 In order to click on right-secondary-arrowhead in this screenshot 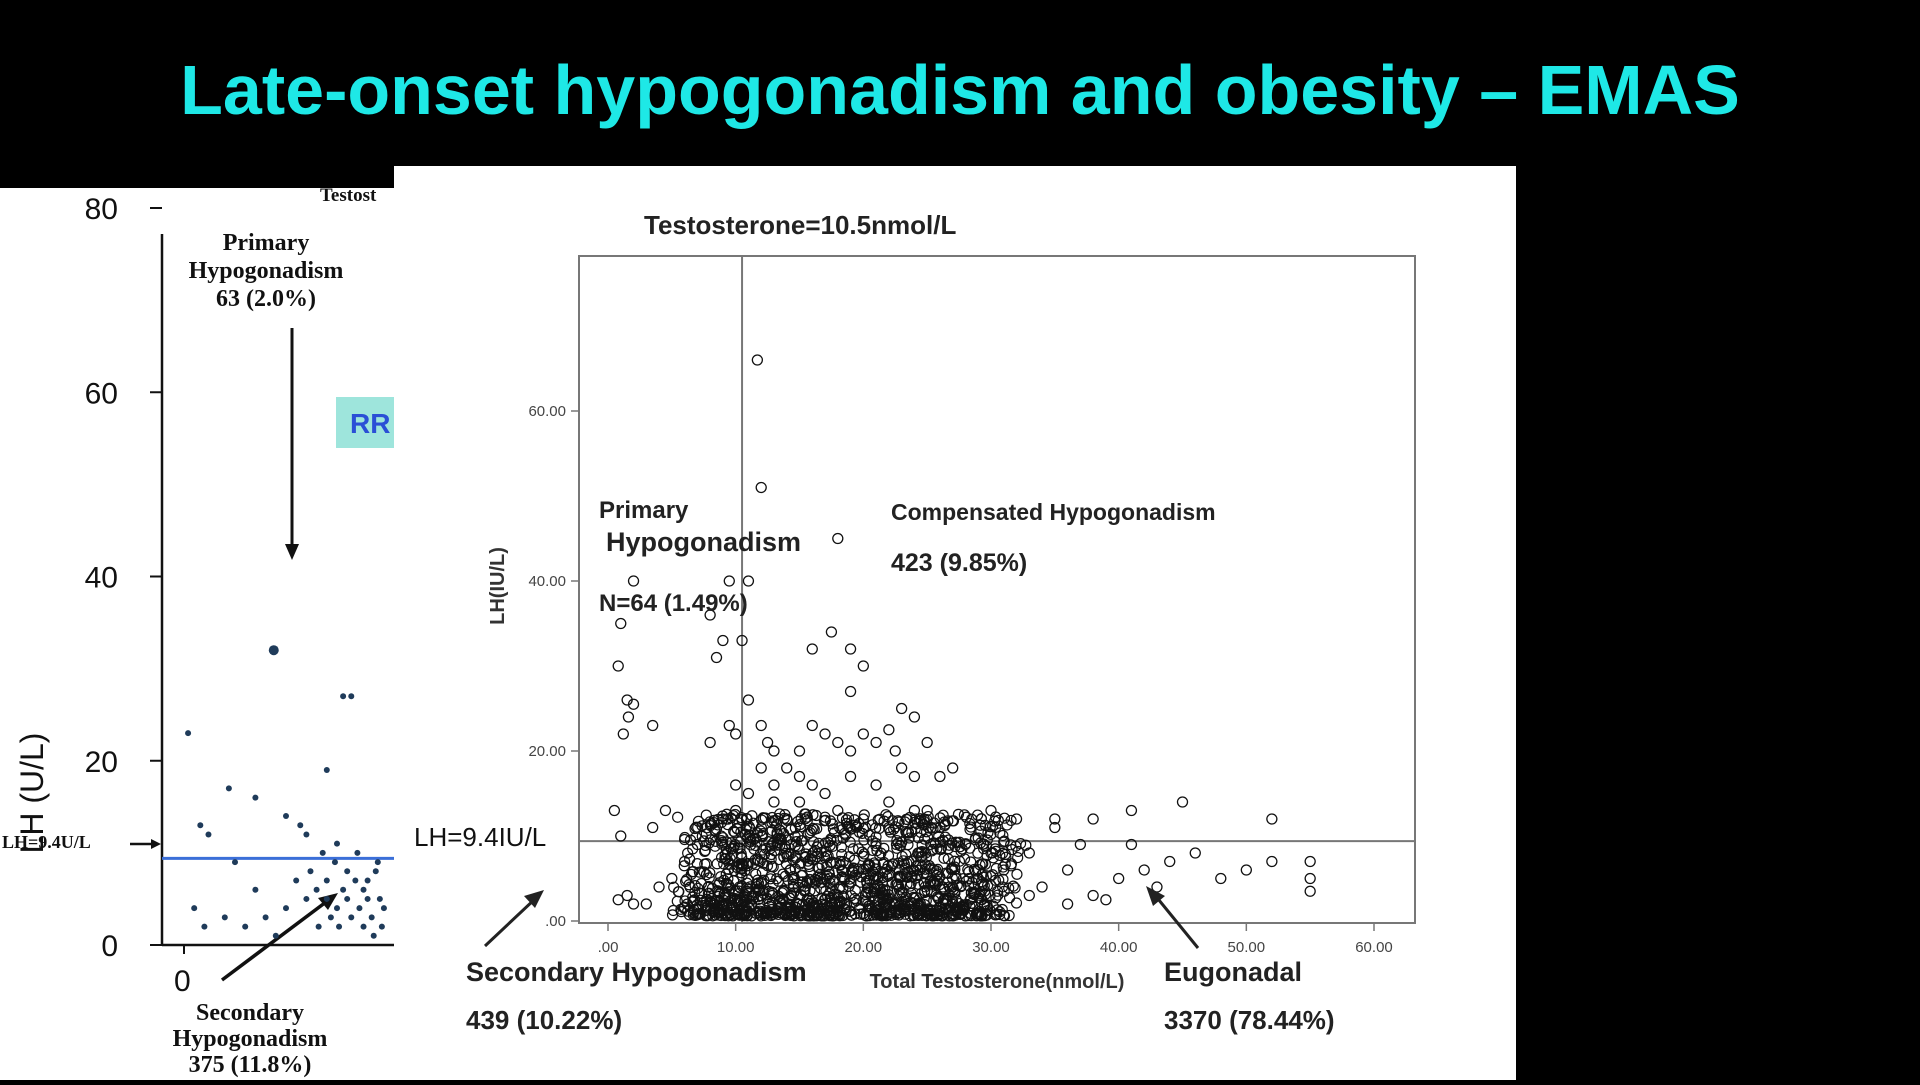, I will do `click(534, 899)`.